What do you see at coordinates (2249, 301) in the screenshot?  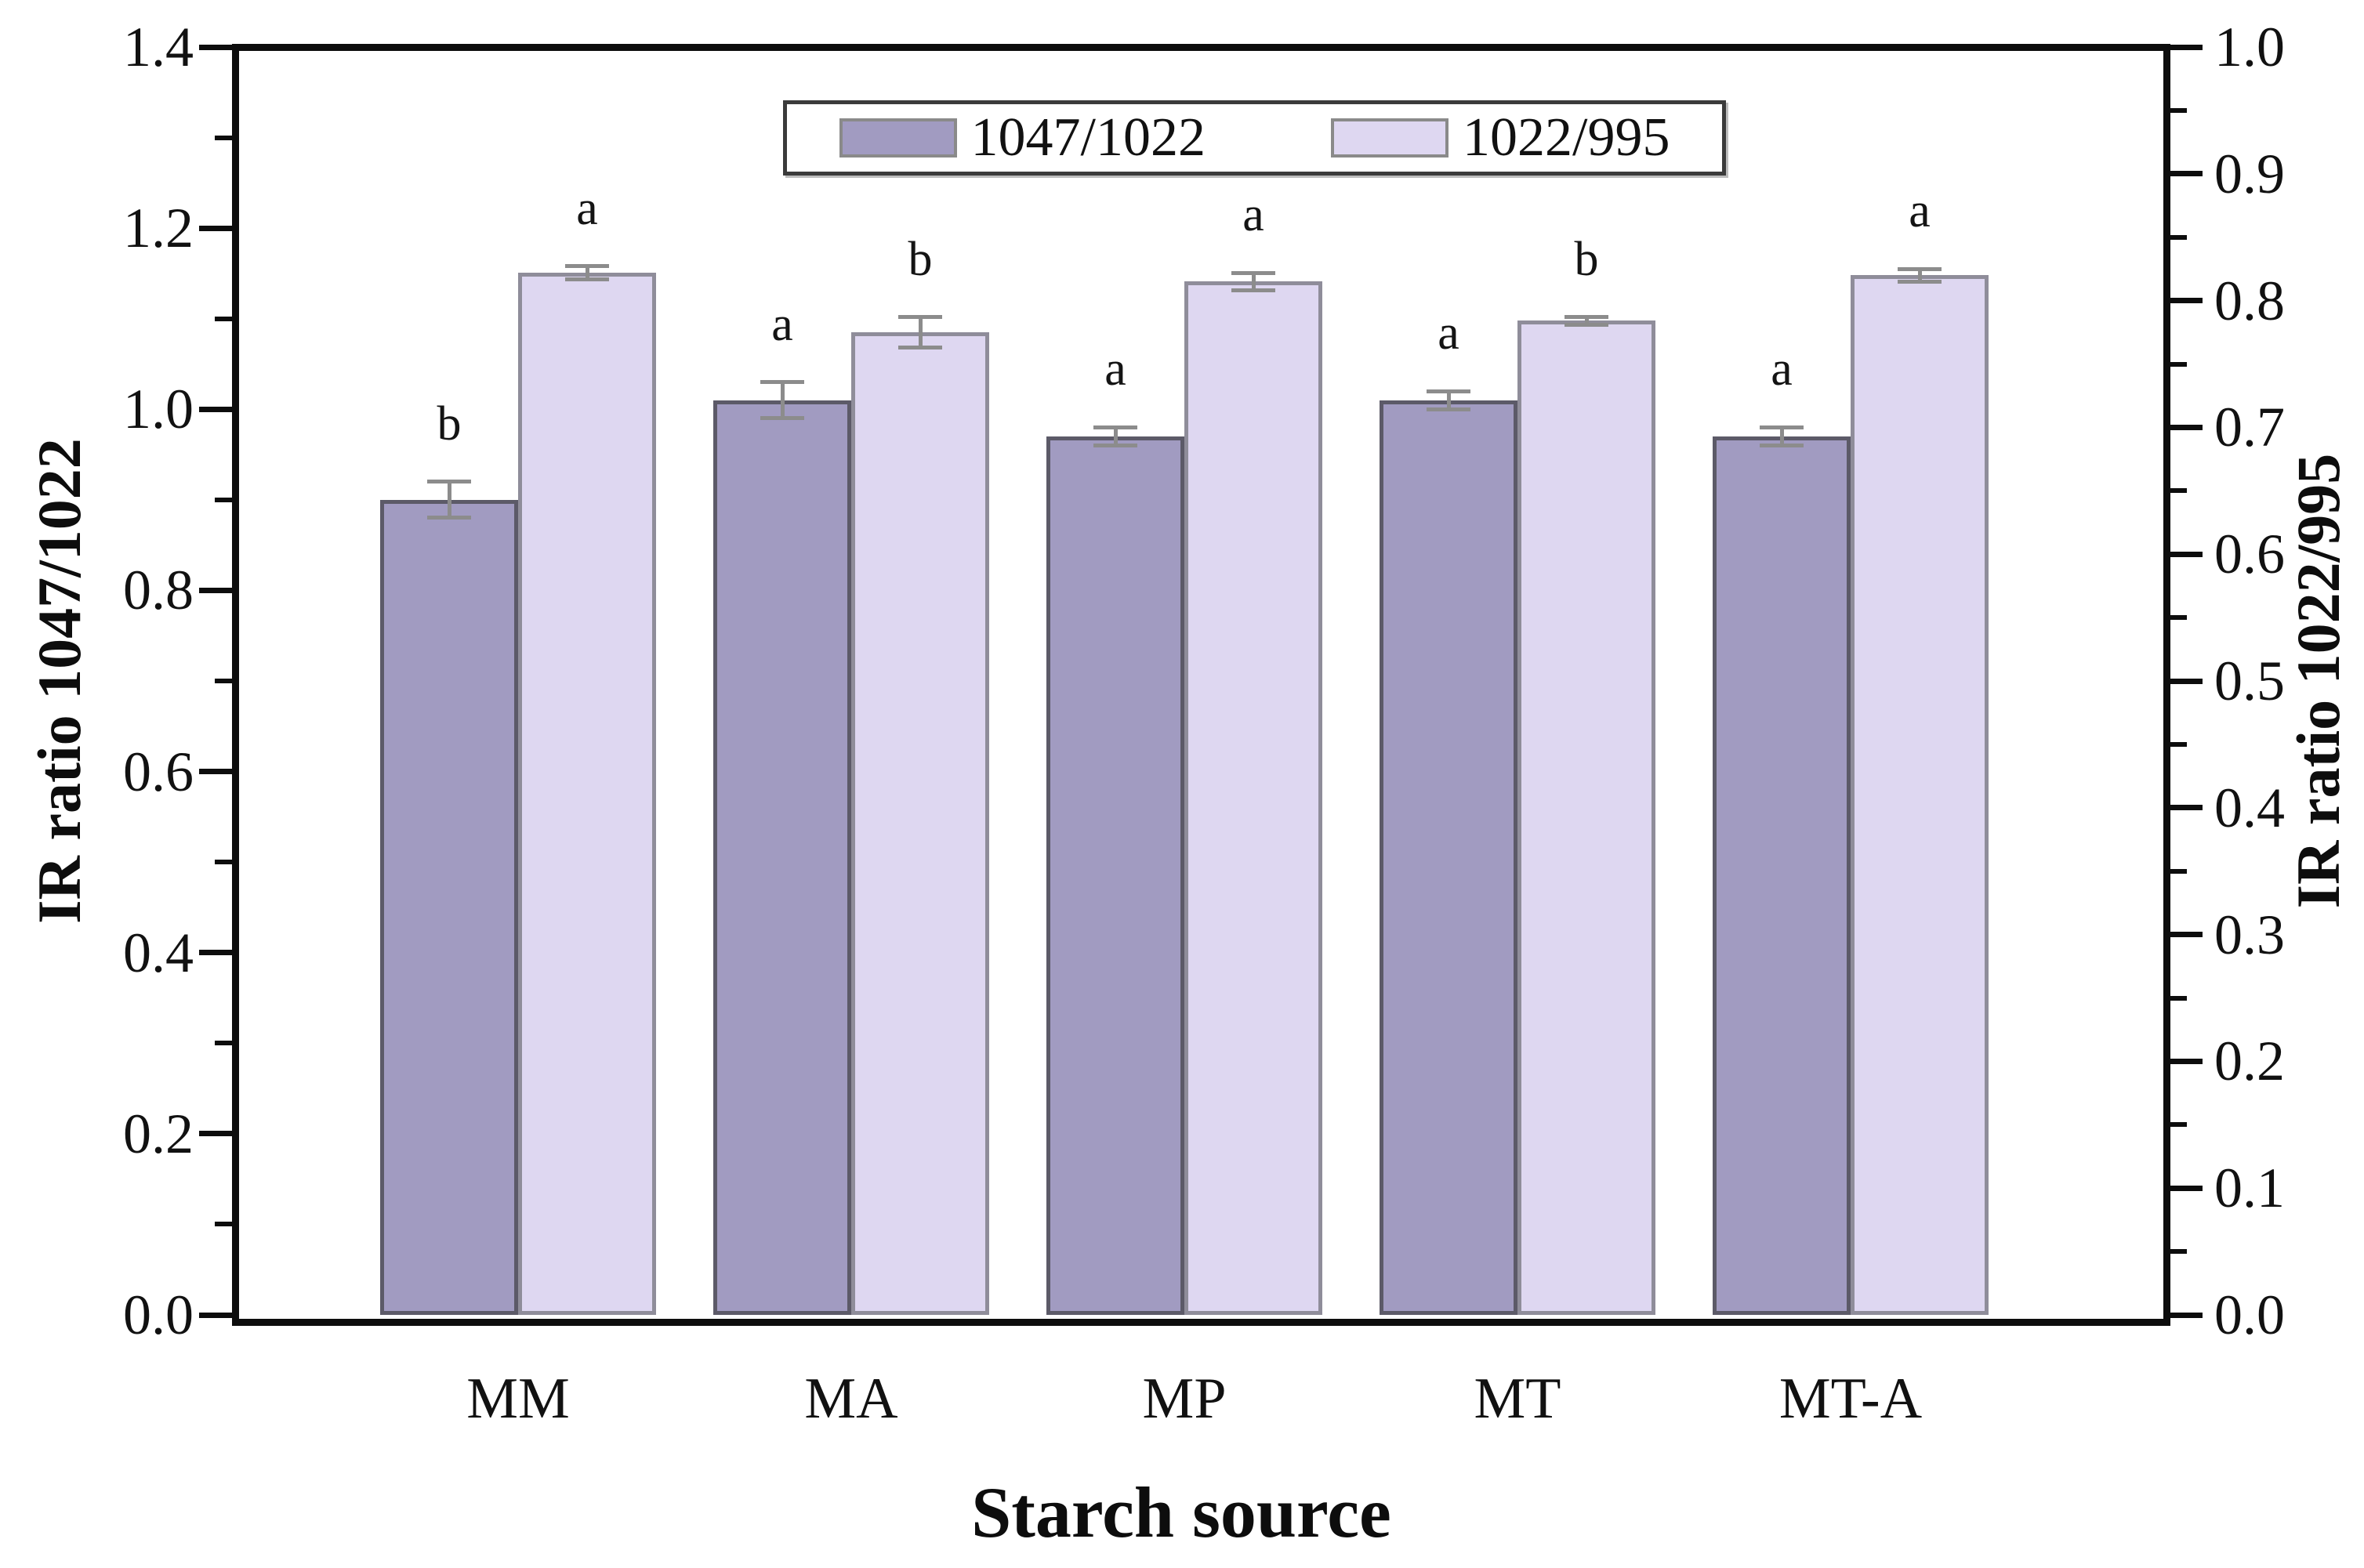 I see `right-tick-label: 0.8` at bounding box center [2249, 301].